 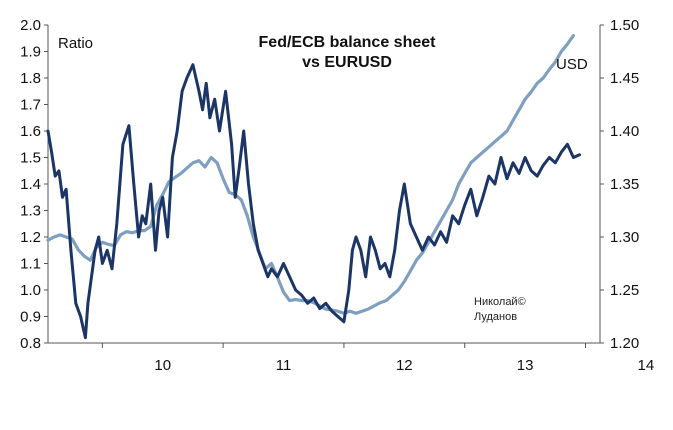 I want to click on right-tick-label: 1.20, so click(x=624, y=343).